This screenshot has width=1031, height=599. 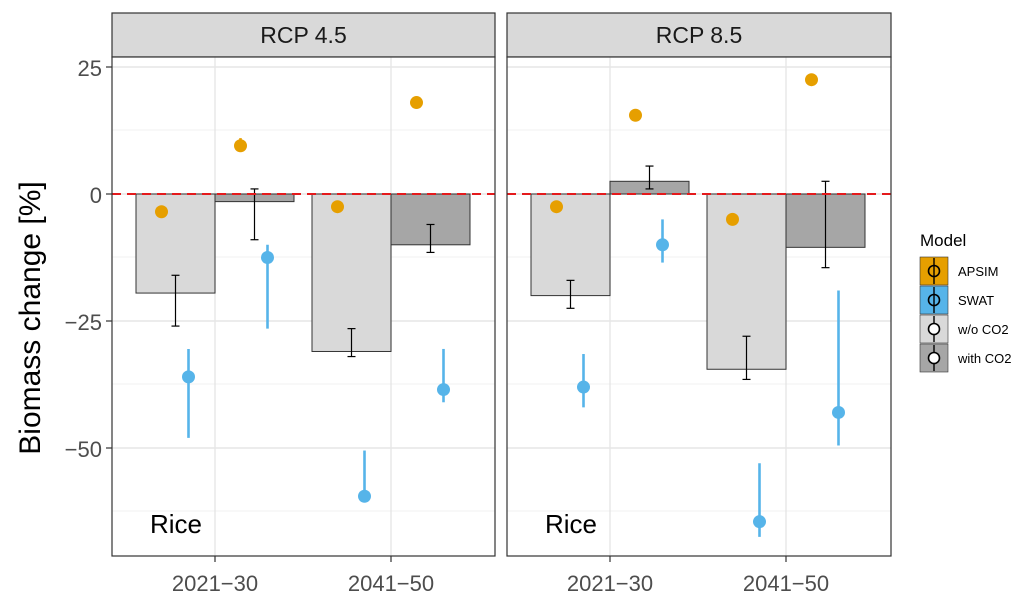 What do you see at coordinates (364, 476) in the screenshot?
I see `point-rcp45-2041-50-swat-w-o-co2` at bounding box center [364, 476].